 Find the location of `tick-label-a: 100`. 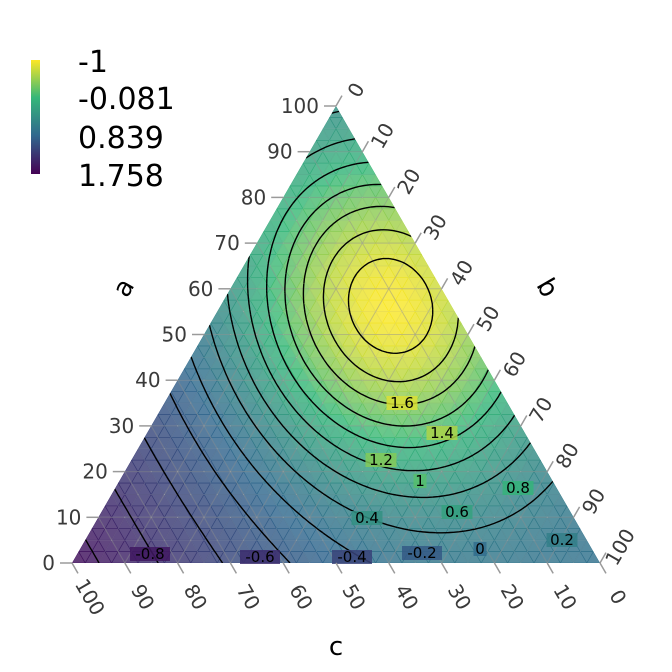

tick-label-a: 100 is located at coordinates (300, 106).